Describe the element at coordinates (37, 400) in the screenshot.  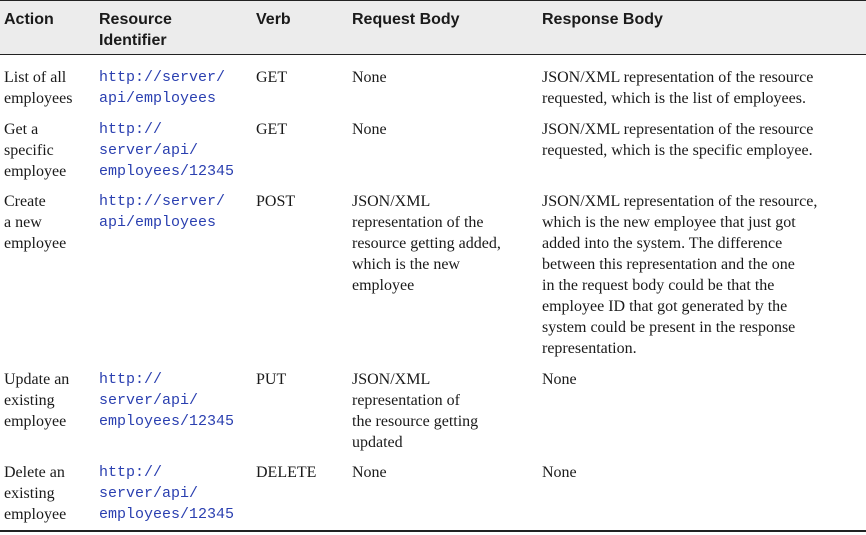
I see `cell-action: Update an existing employee` at that location.